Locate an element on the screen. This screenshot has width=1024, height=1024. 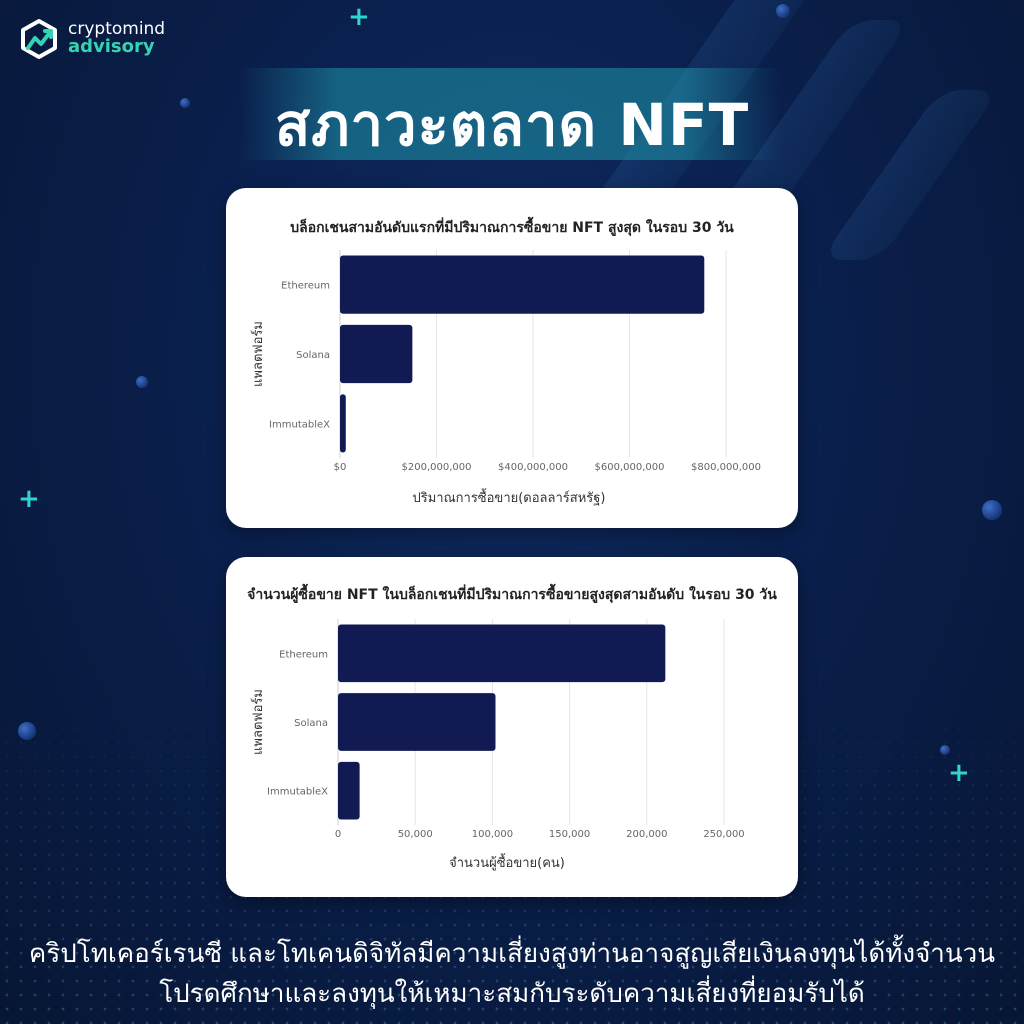
page-title: สภาวะตลาด NFT is located at coordinates (512, 125).